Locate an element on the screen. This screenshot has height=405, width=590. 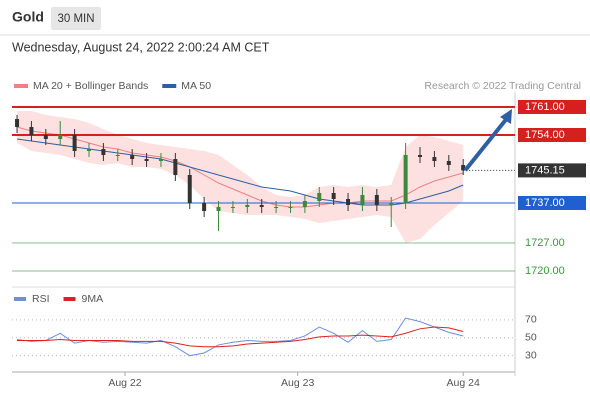
legend-label: 9MA is located at coordinates (93, 299).